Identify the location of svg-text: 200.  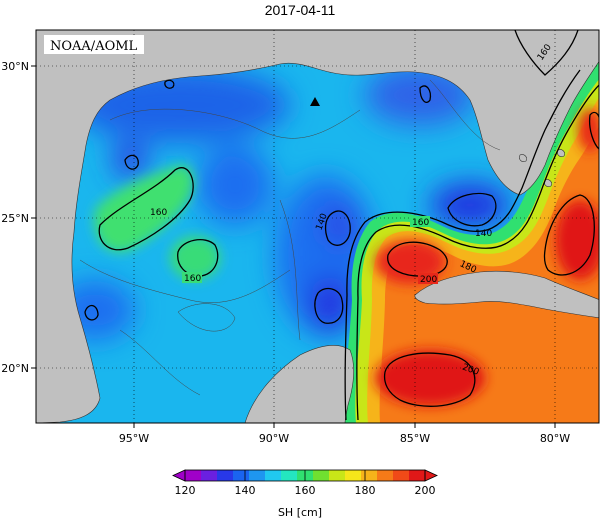
(428, 280).